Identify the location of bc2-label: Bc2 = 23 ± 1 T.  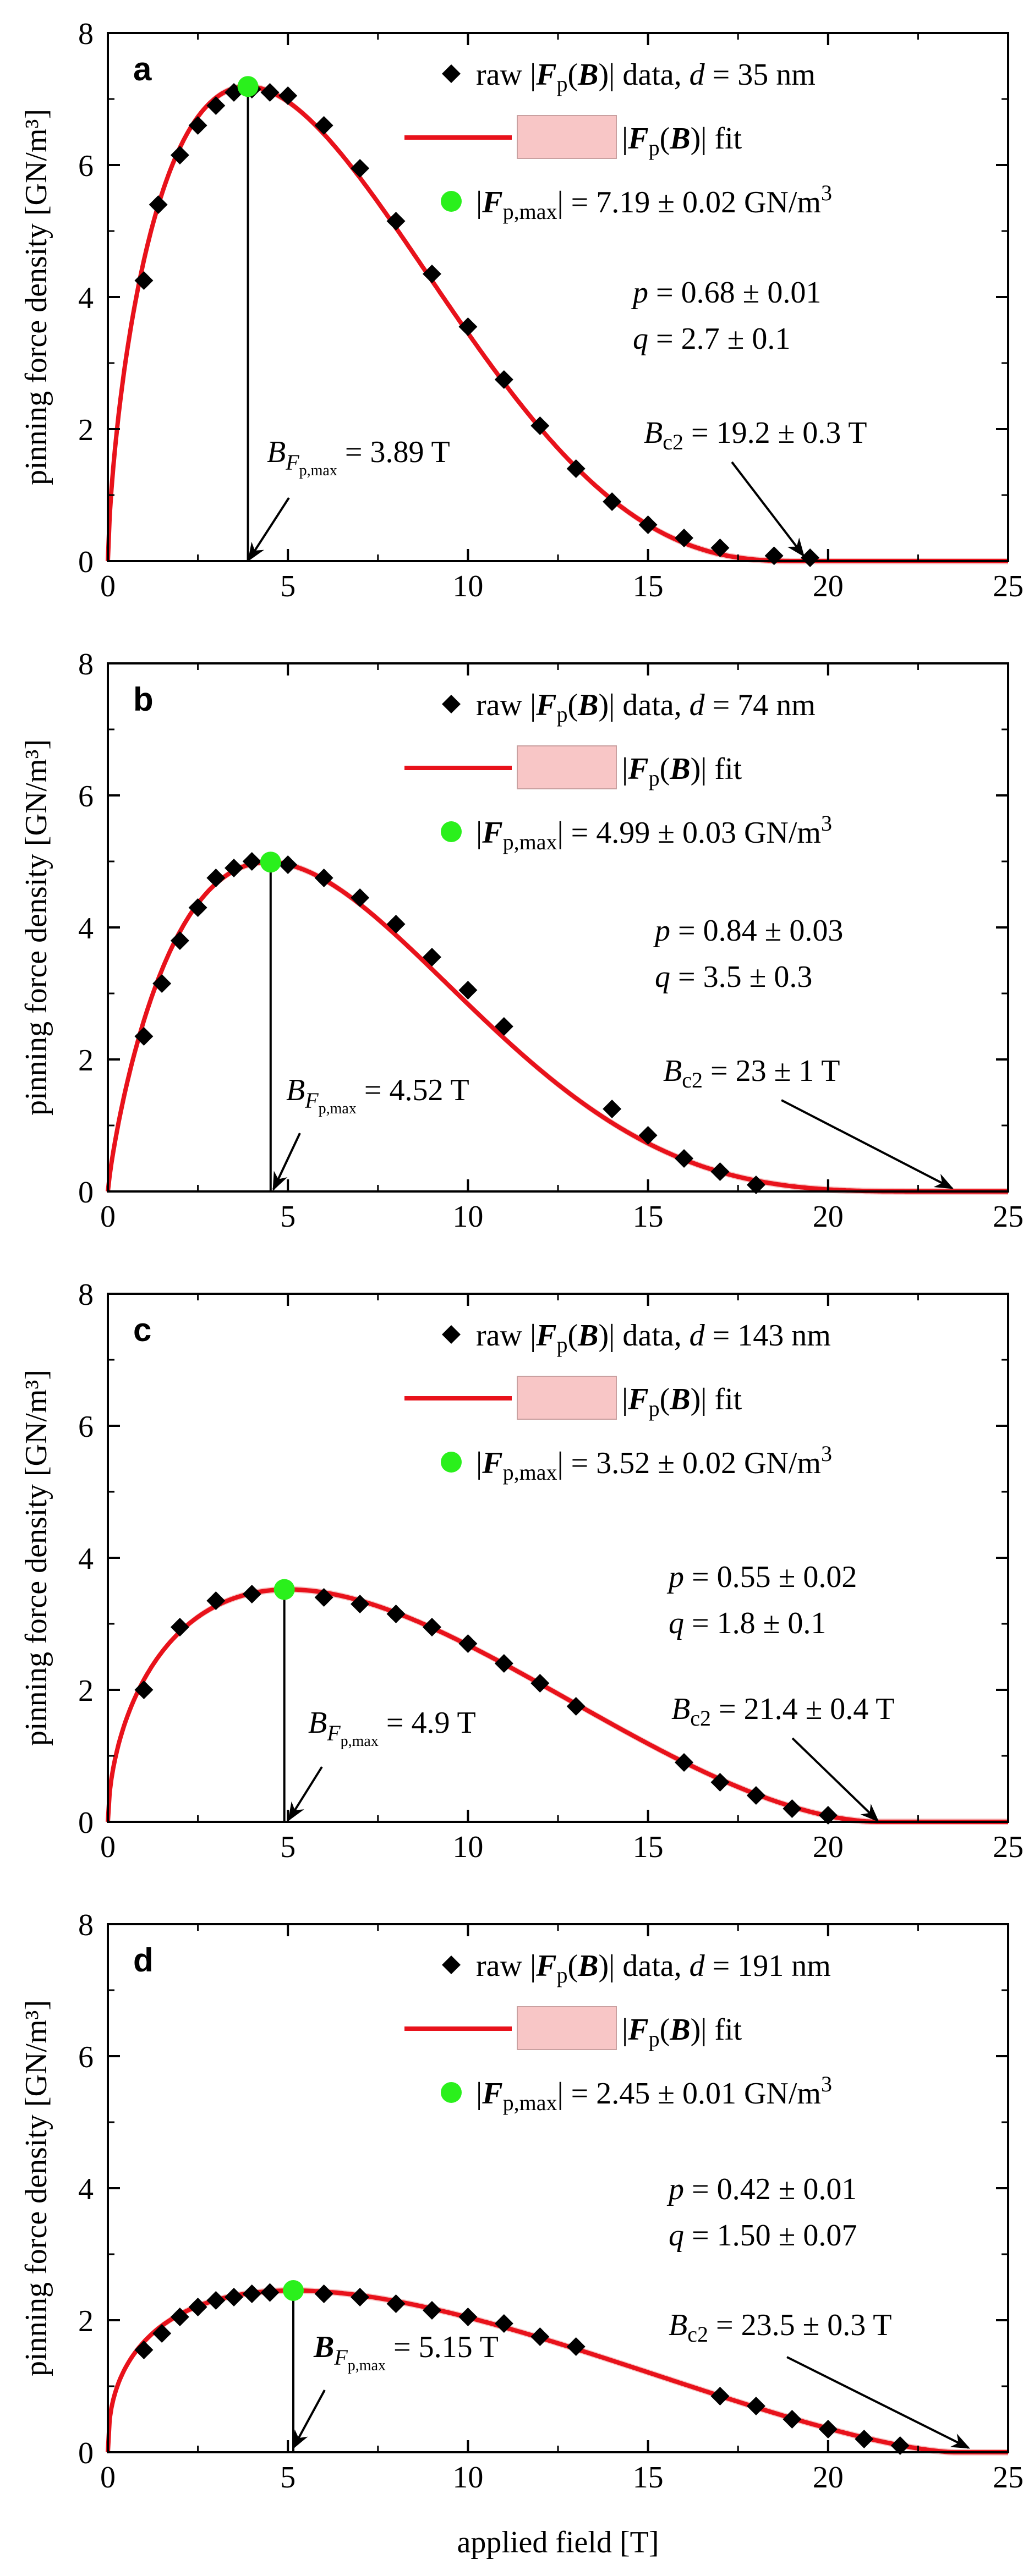
(751, 1073).